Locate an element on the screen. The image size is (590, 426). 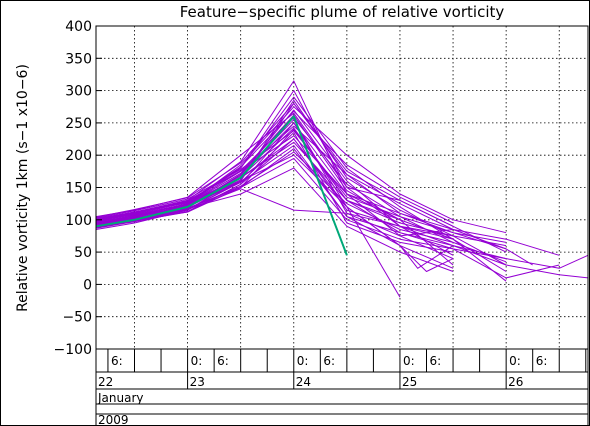
day-label: 25 is located at coordinates (409, 382).